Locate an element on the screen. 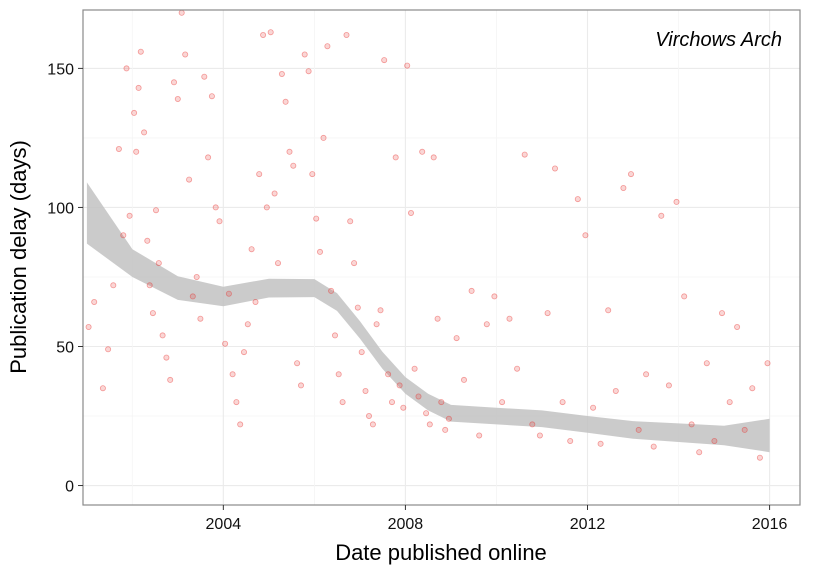 The image size is (825, 570). y-tick-label: 150 is located at coordinates (60, 69).